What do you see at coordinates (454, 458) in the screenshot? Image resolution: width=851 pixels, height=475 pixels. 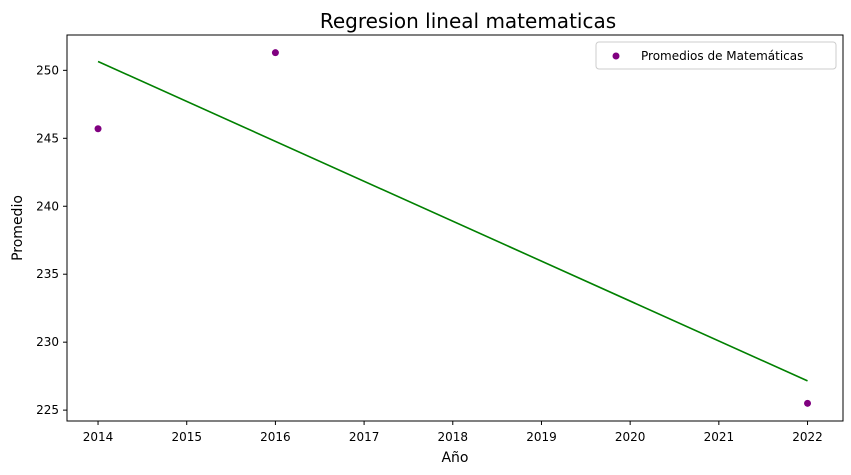 I see `x-axis-title: Año` at bounding box center [454, 458].